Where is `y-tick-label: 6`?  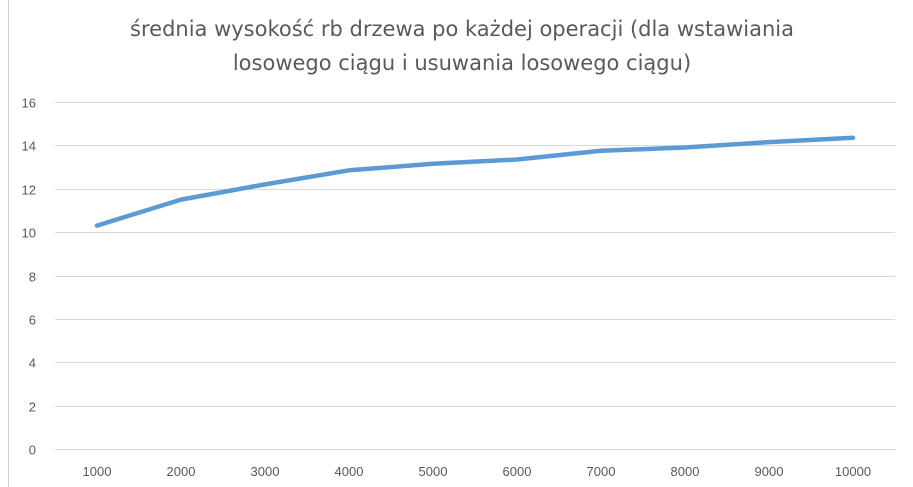
y-tick-label: 6 is located at coordinates (32, 320).